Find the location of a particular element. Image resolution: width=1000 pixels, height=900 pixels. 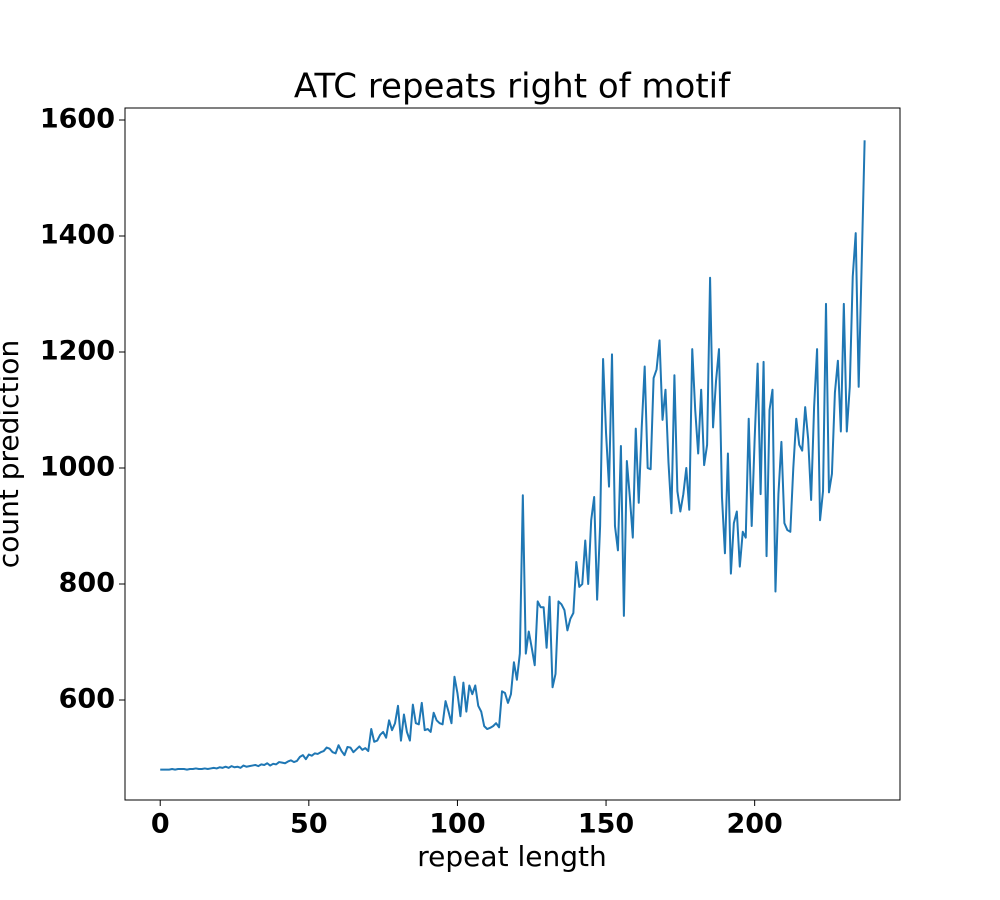

y-tick-label: 600 is located at coordinates (87, 699).